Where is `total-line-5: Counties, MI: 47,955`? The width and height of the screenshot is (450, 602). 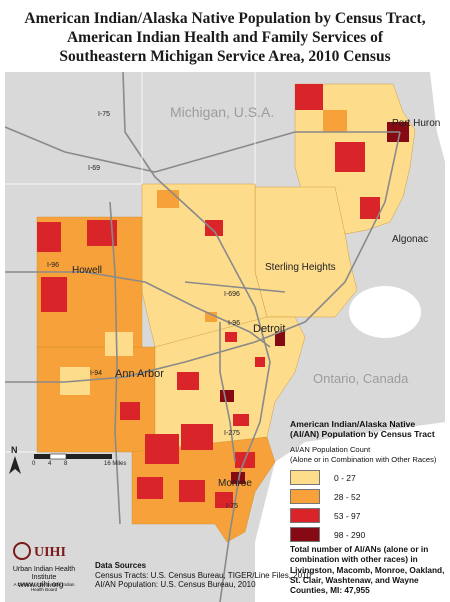
total-line-5: Counties, MI: 47,955 is located at coordinates (330, 590).